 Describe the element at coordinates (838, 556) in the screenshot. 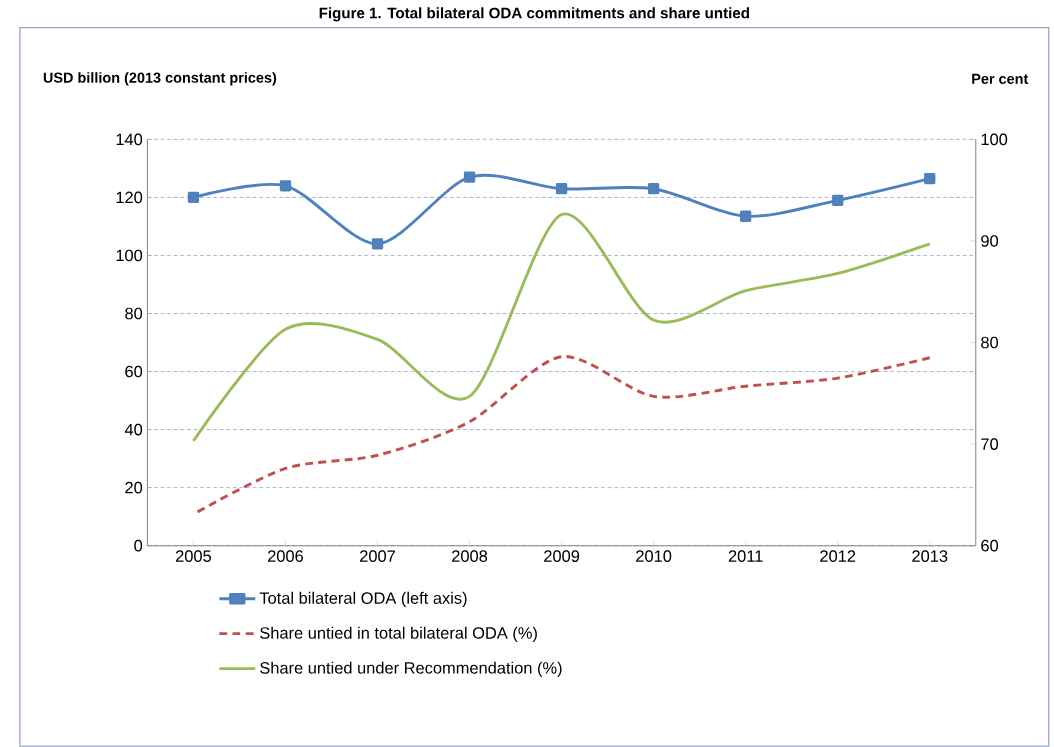

I see `x-tick-label: 2012` at that location.